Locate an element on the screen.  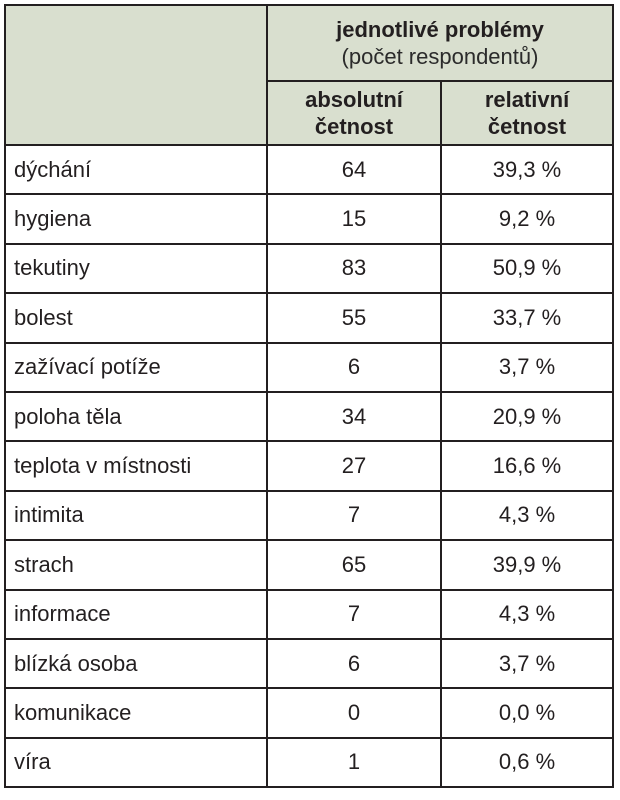
row-label: víra is located at coordinates (136, 762).